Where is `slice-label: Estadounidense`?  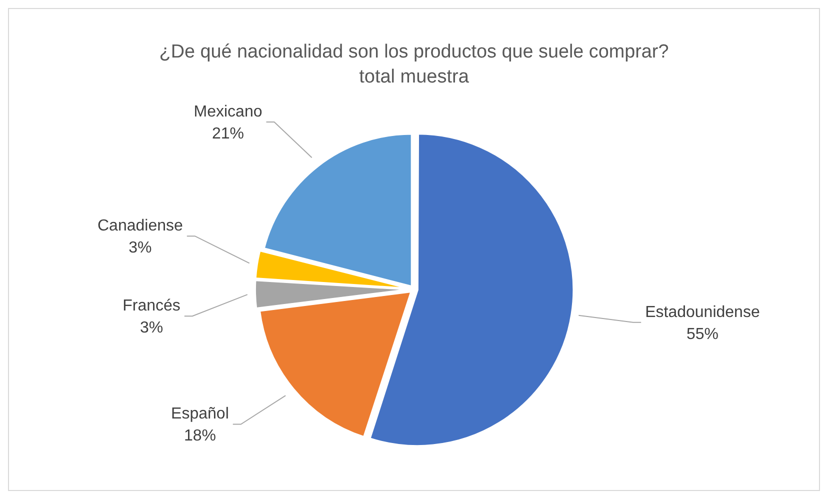 slice-label: Estadounidense is located at coordinates (702, 312).